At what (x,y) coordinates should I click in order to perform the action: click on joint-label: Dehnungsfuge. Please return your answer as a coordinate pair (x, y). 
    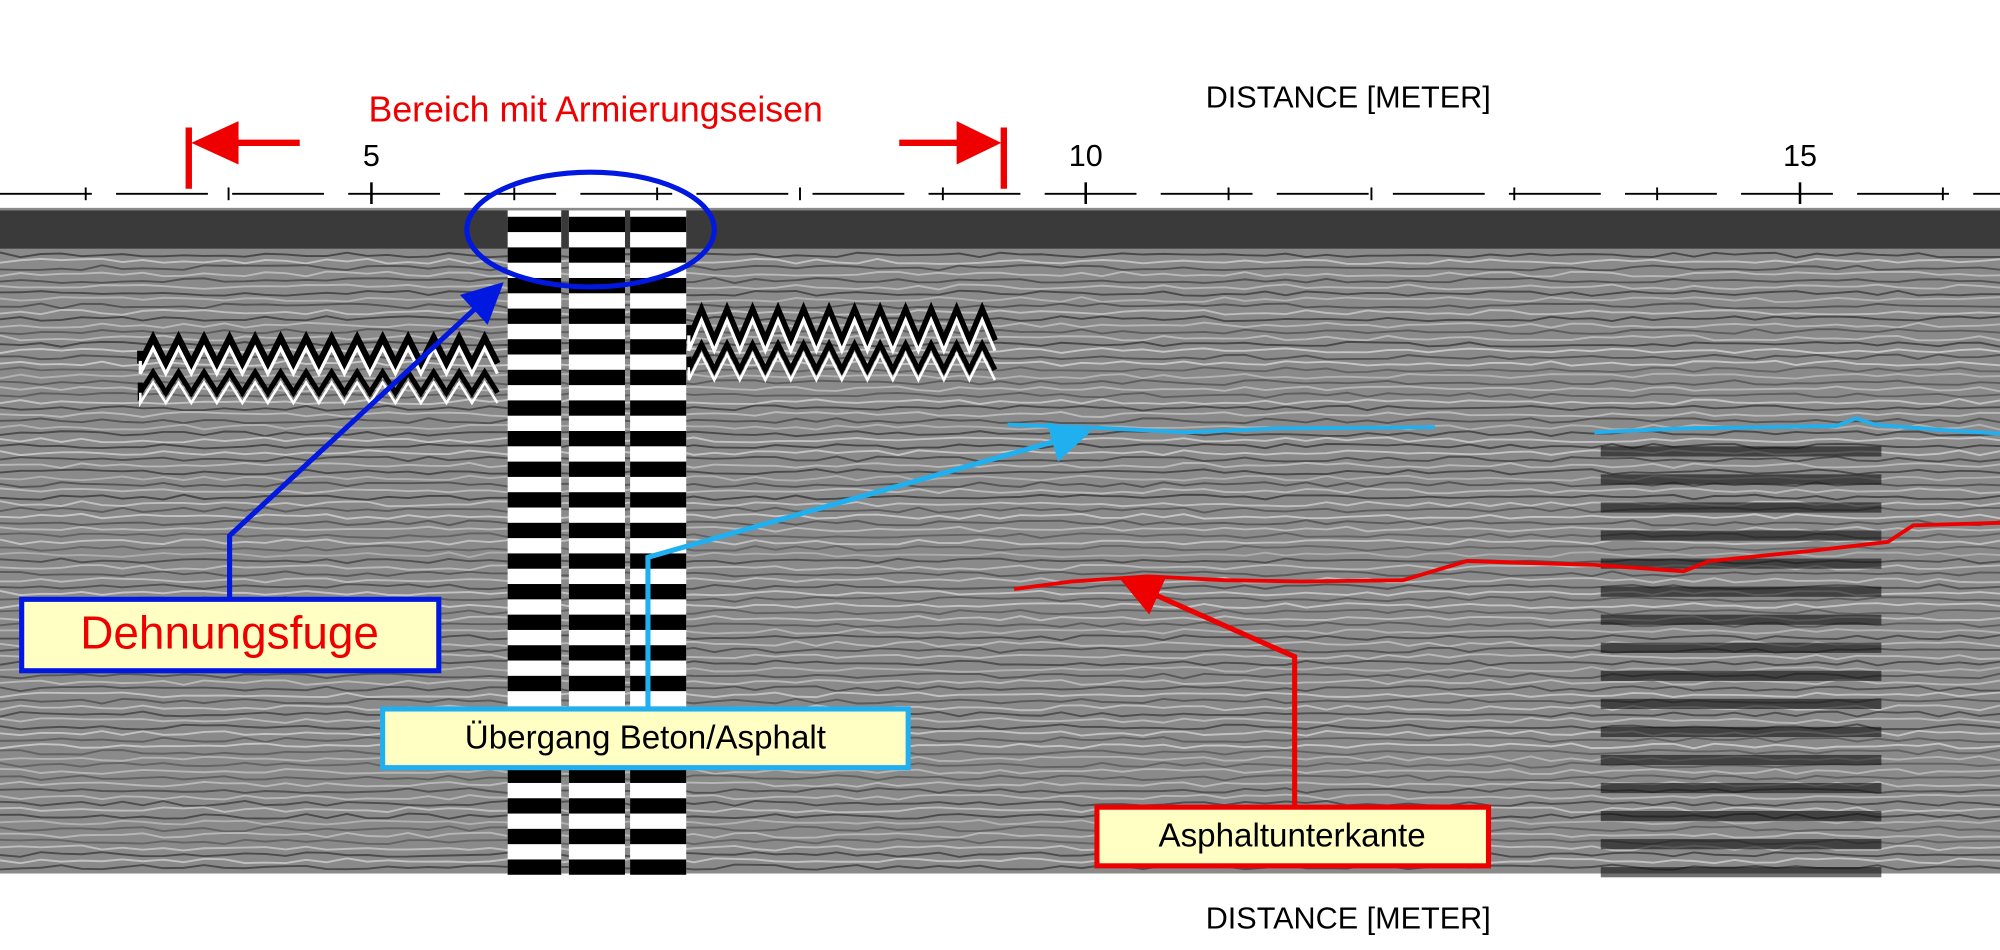
    Looking at the image, I should click on (229, 632).